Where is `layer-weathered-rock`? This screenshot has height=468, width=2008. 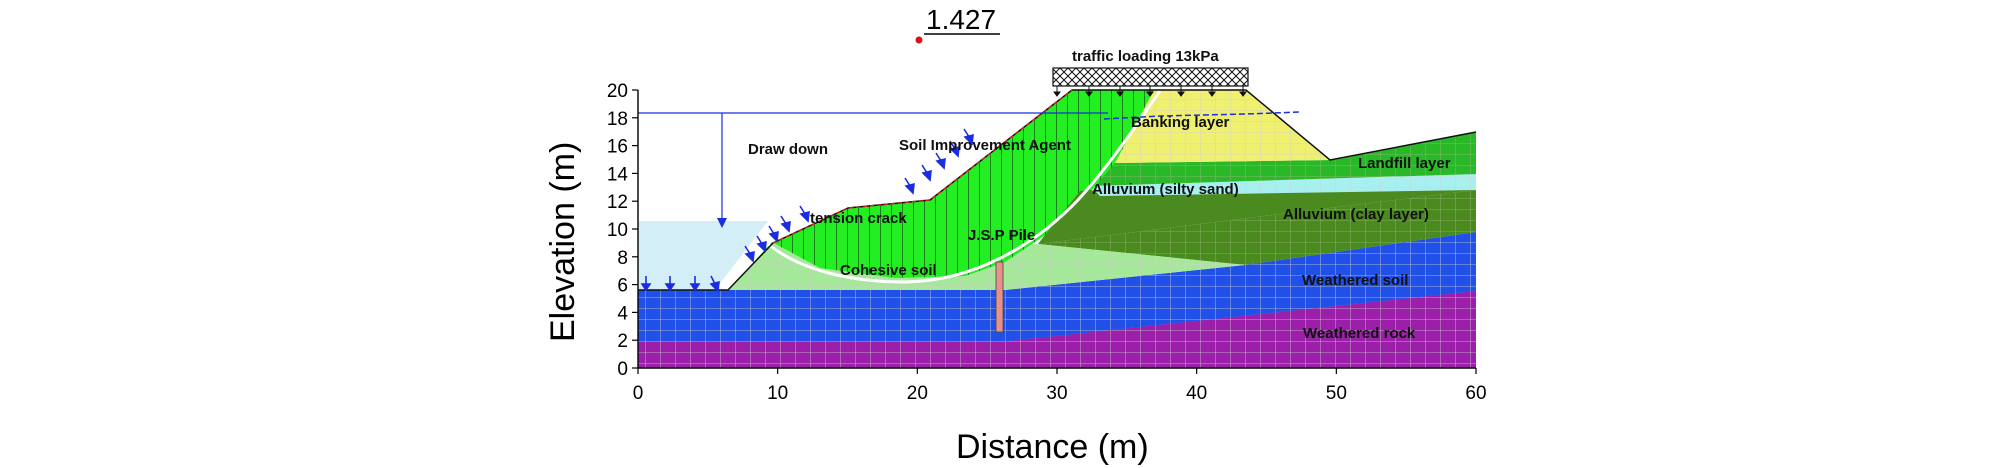 layer-weathered-rock is located at coordinates (1057, 329).